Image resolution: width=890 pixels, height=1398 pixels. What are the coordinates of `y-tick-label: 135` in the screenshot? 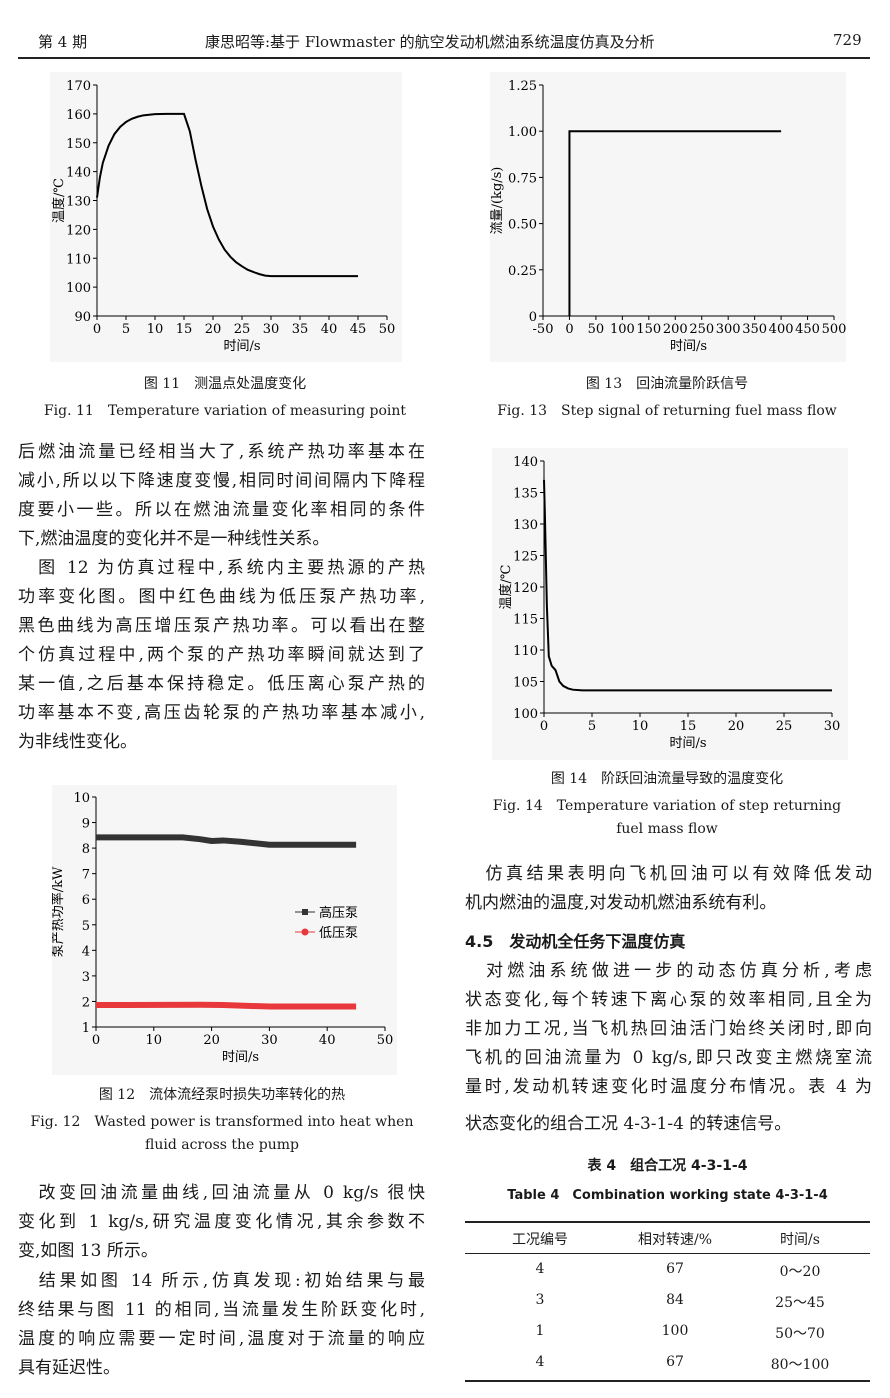 It's located at (525, 494).